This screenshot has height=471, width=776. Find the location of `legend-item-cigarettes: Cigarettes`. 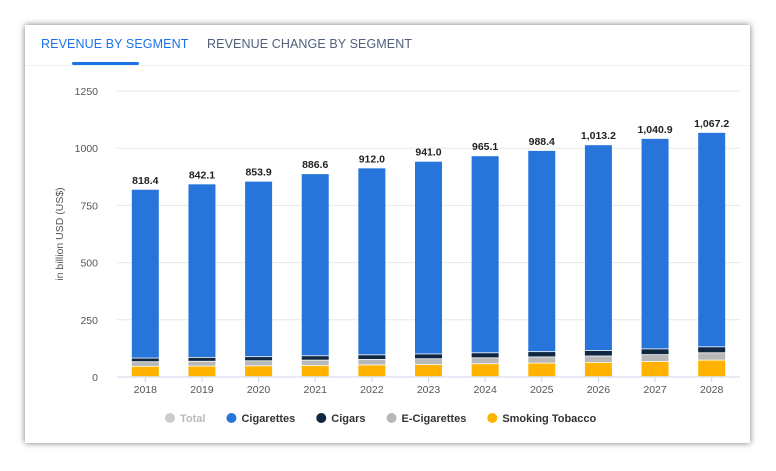

legend-item-cigarettes: Cigarettes is located at coordinates (268, 419).